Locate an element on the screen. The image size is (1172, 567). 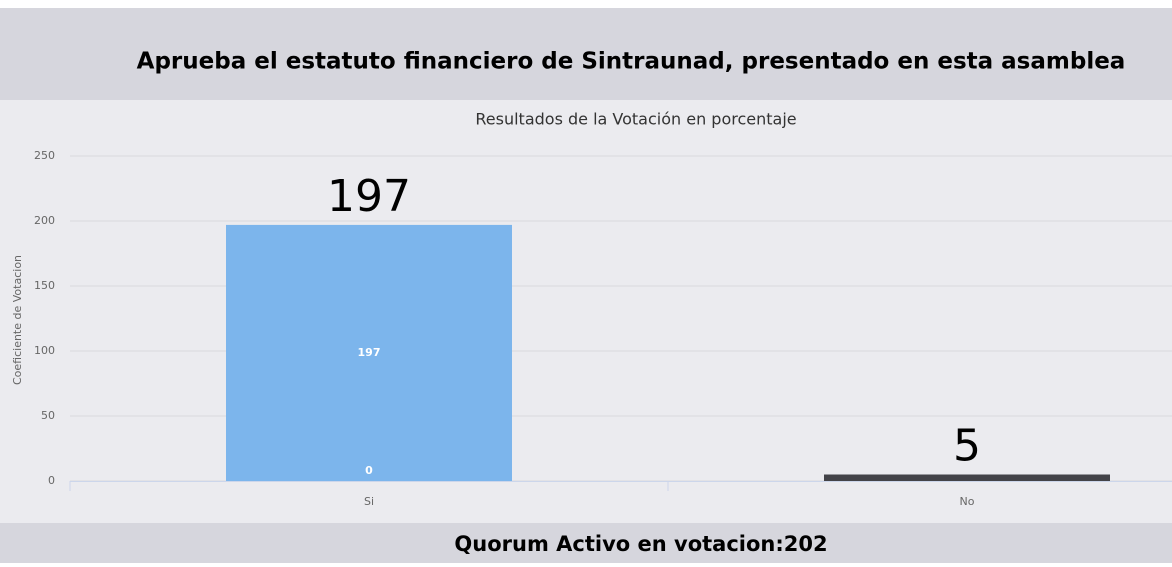
chart-title: Resultados de la Votación en porcentaje is located at coordinates (635, 119).